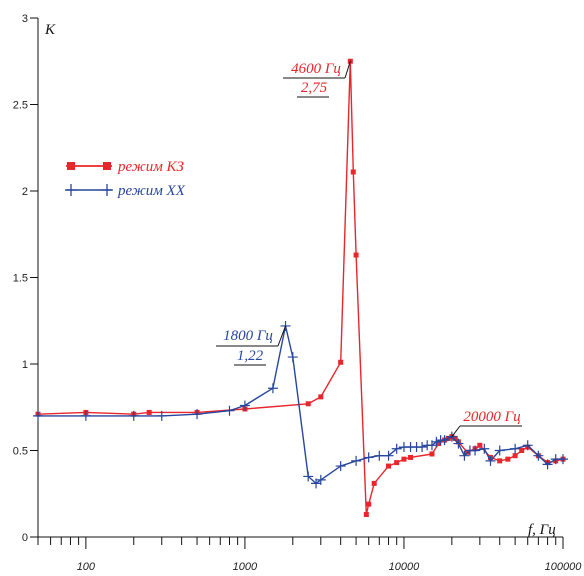 This screenshot has width=584, height=576. What do you see at coordinates (316, 69) in the screenshot?
I see `annotation-freq: 4600 Гц` at bounding box center [316, 69].